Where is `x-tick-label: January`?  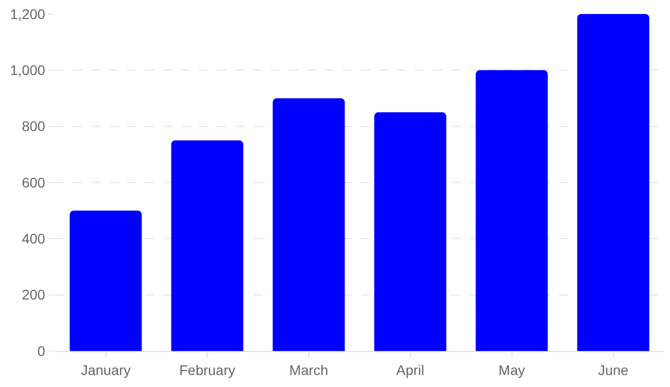 x-tick-label: January is located at coordinates (105, 370).